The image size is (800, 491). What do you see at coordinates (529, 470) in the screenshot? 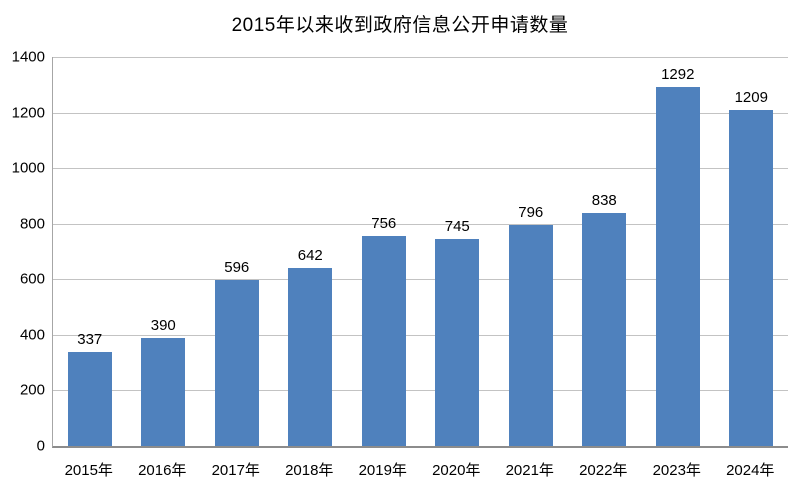
I see `x-tick-label: 2021年` at bounding box center [529, 470].